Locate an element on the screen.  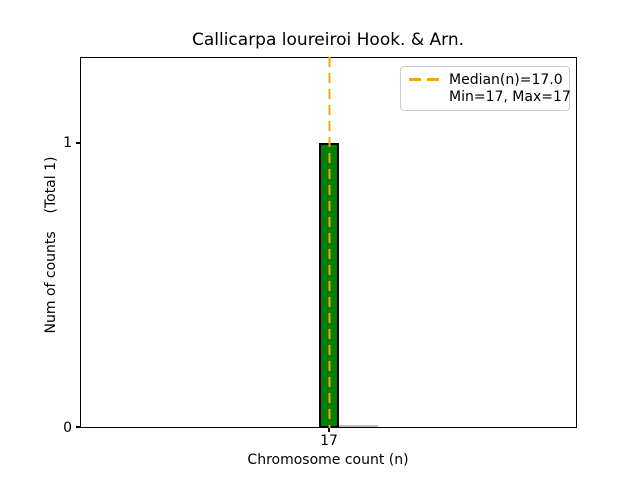
legend-minmax-label: Min=17, Max=17 is located at coordinates (510, 97).